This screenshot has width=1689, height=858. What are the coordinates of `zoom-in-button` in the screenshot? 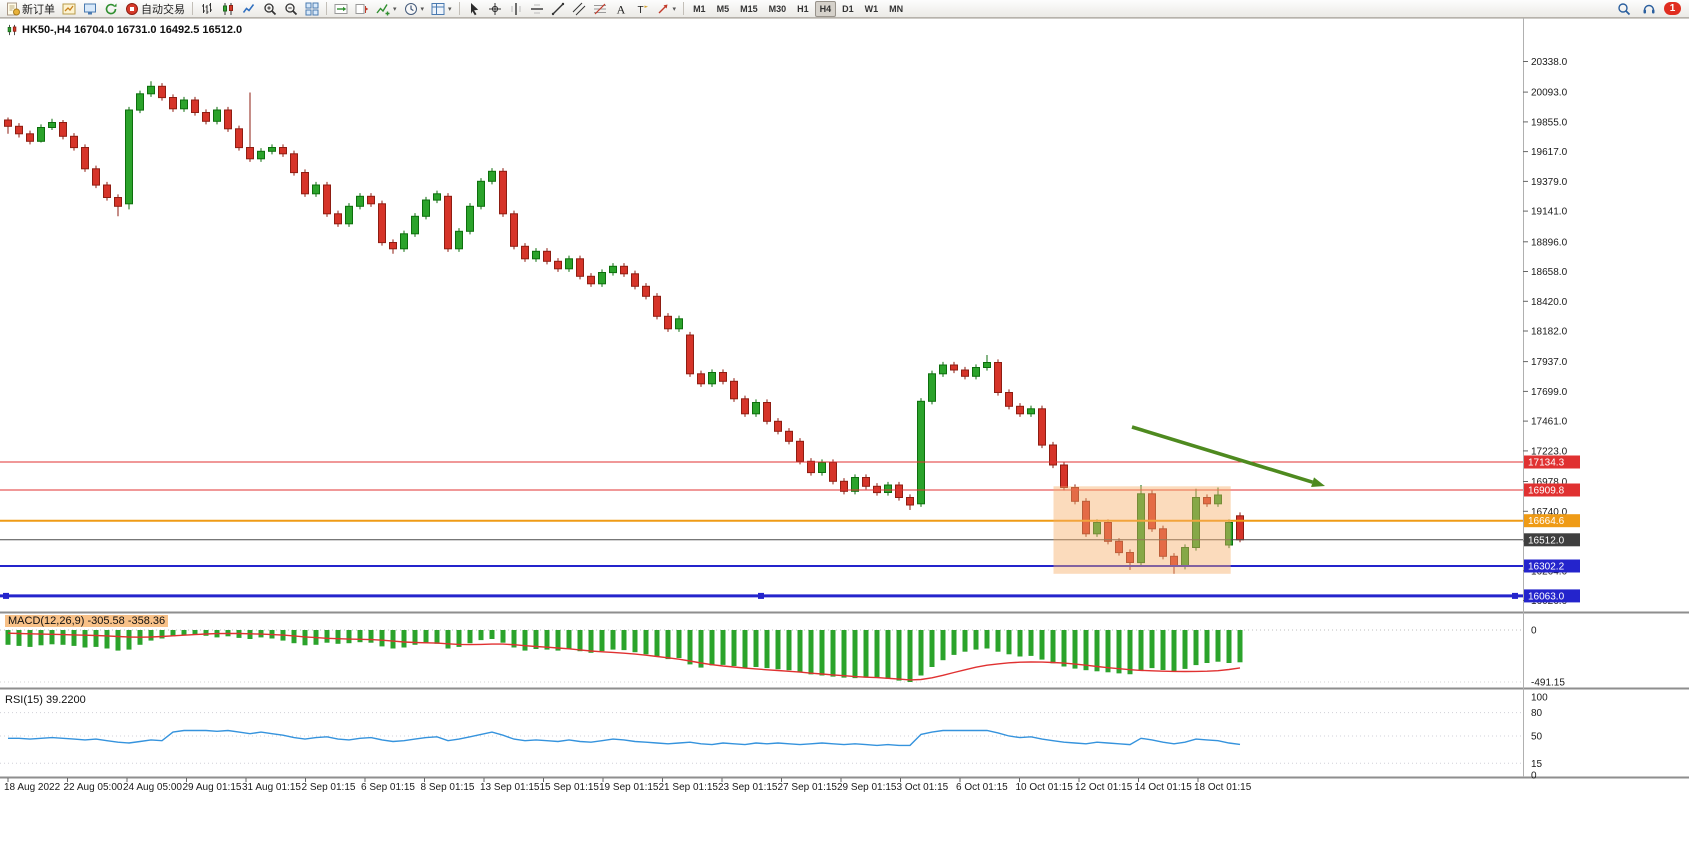 It's located at (270, 9).